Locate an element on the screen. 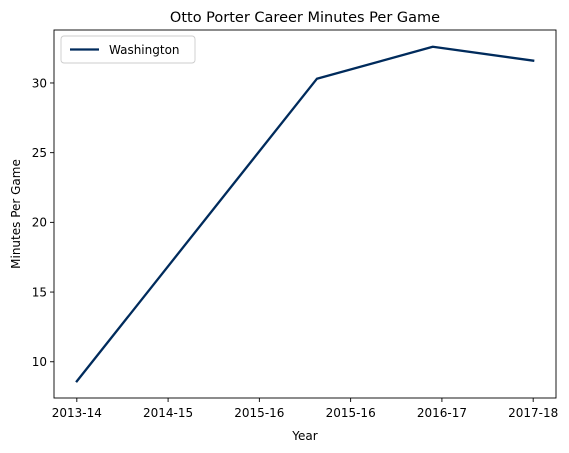 Image resolution: width=569 pixels, height=453 pixels. y-tick-label: 15 is located at coordinates (39, 292).